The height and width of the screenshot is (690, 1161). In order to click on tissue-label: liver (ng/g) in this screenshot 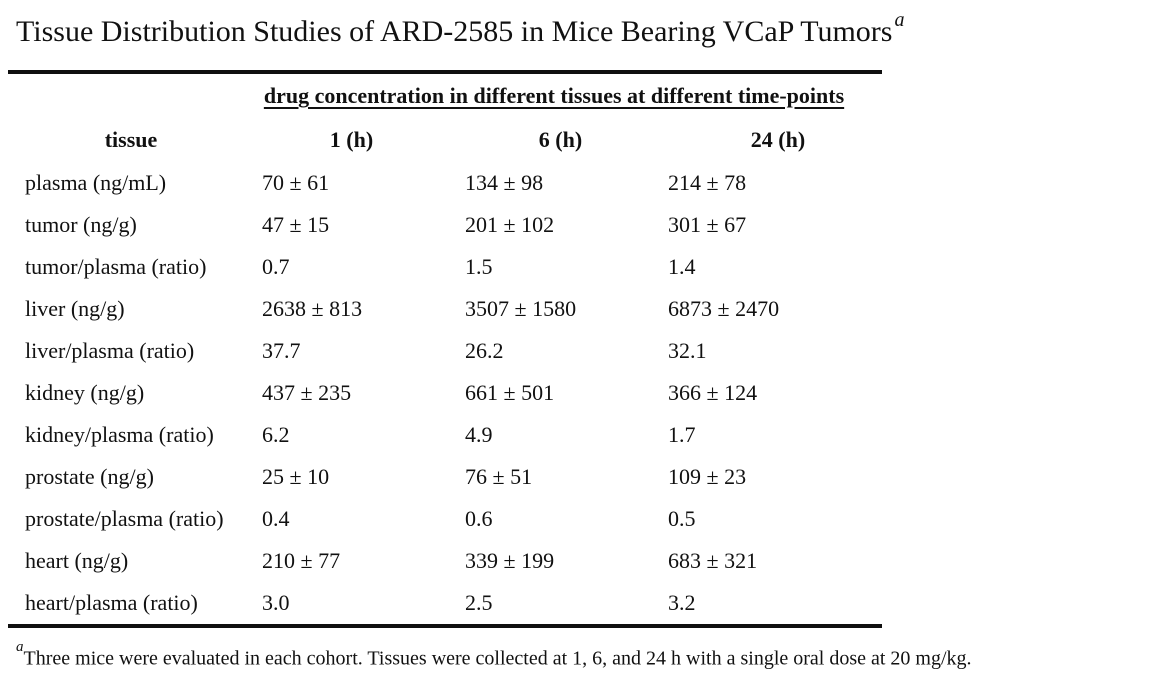, I will do `click(75, 308)`.